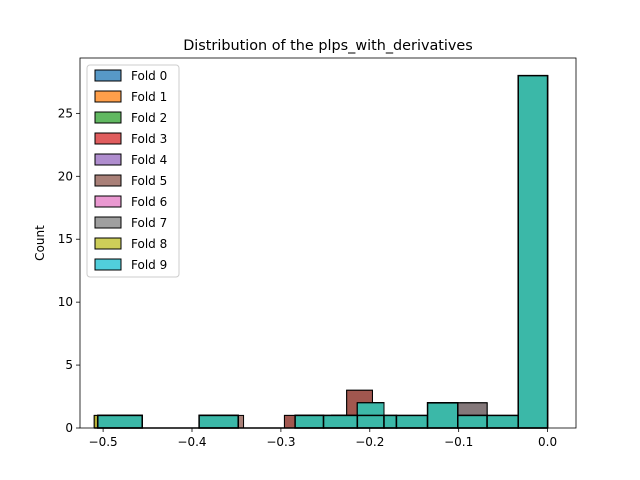  What do you see at coordinates (40, 243) in the screenshot?
I see `y-axis-label: Count` at bounding box center [40, 243].